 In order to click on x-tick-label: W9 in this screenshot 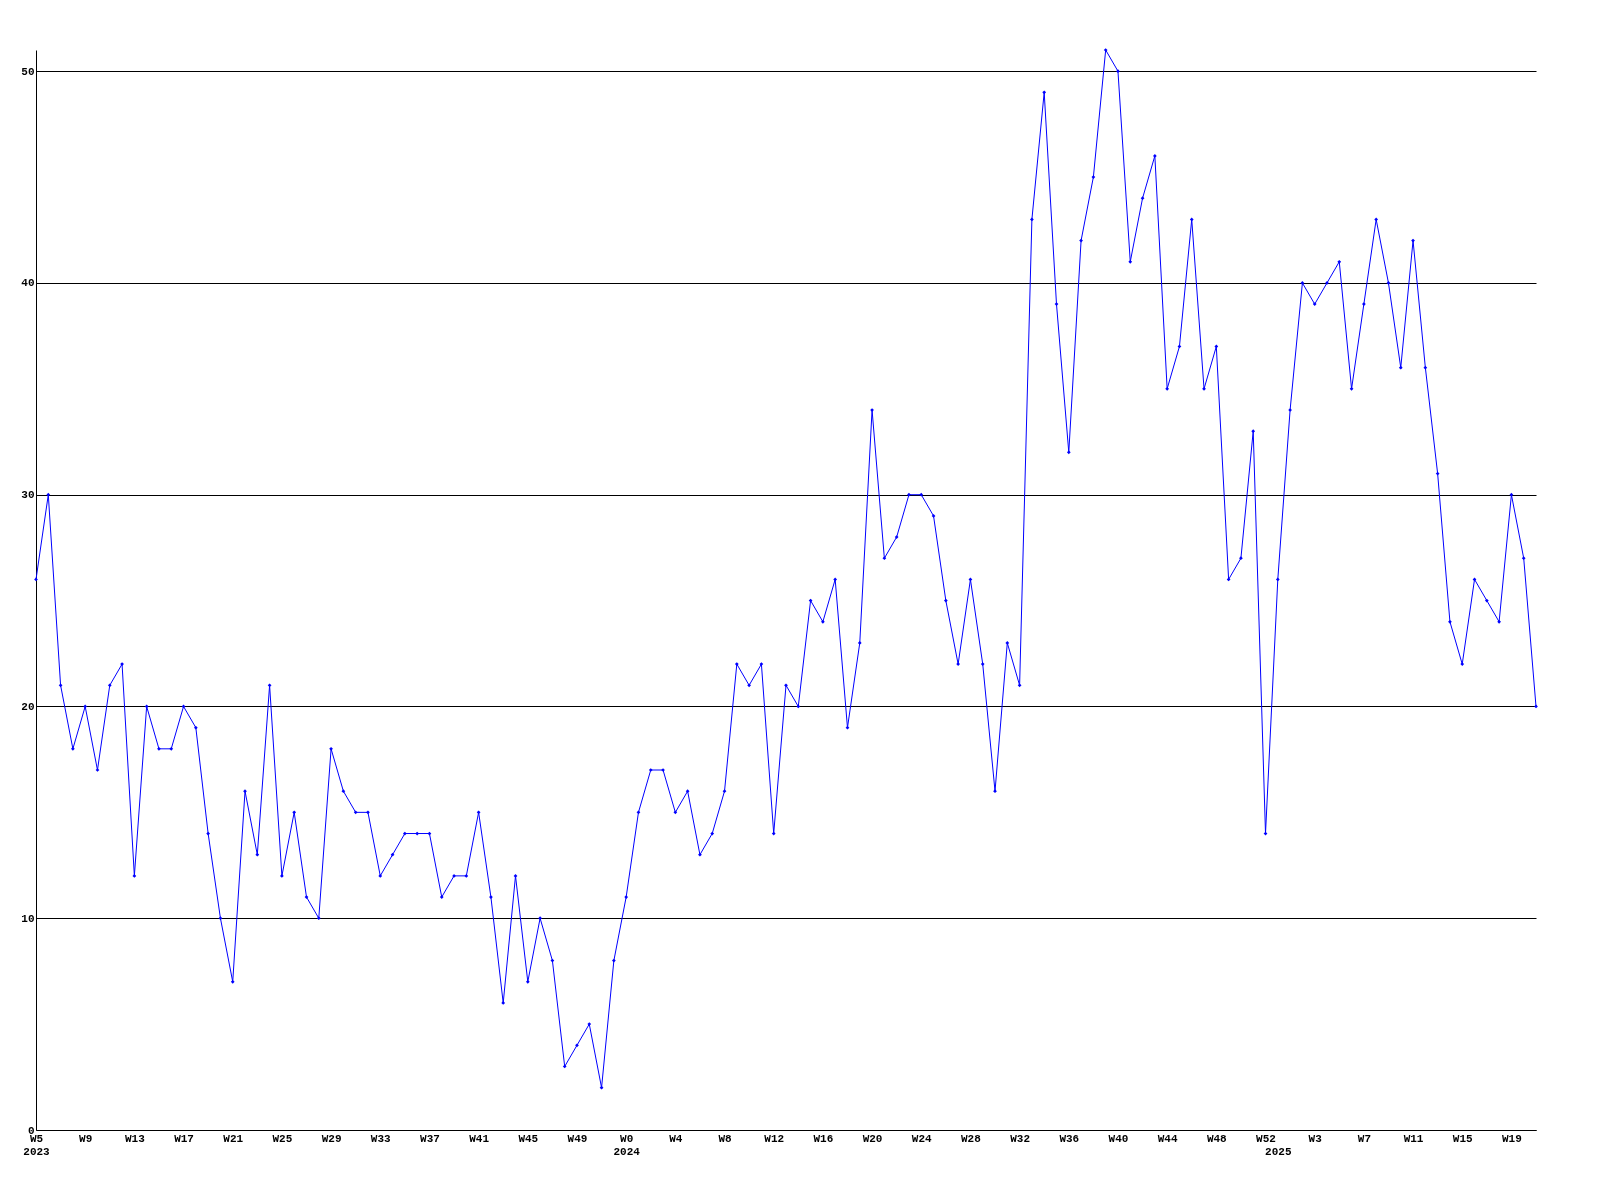, I will do `click(86, 1138)`.